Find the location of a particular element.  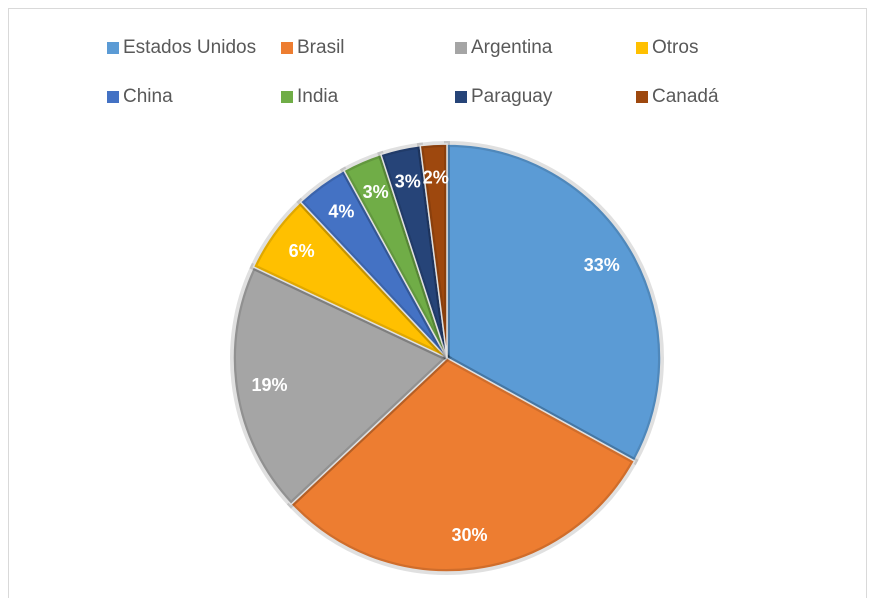

data-label: 6% is located at coordinates (302, 251).